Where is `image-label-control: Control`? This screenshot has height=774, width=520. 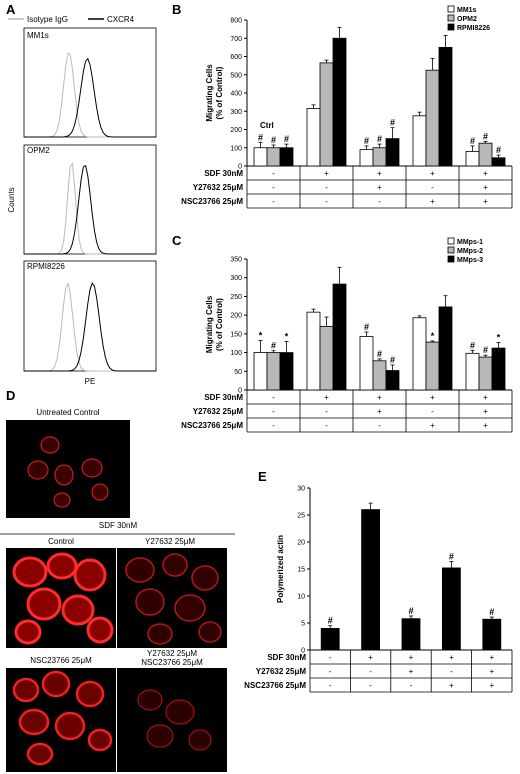 image-label-control: Control is located at coordinates (61, 541).